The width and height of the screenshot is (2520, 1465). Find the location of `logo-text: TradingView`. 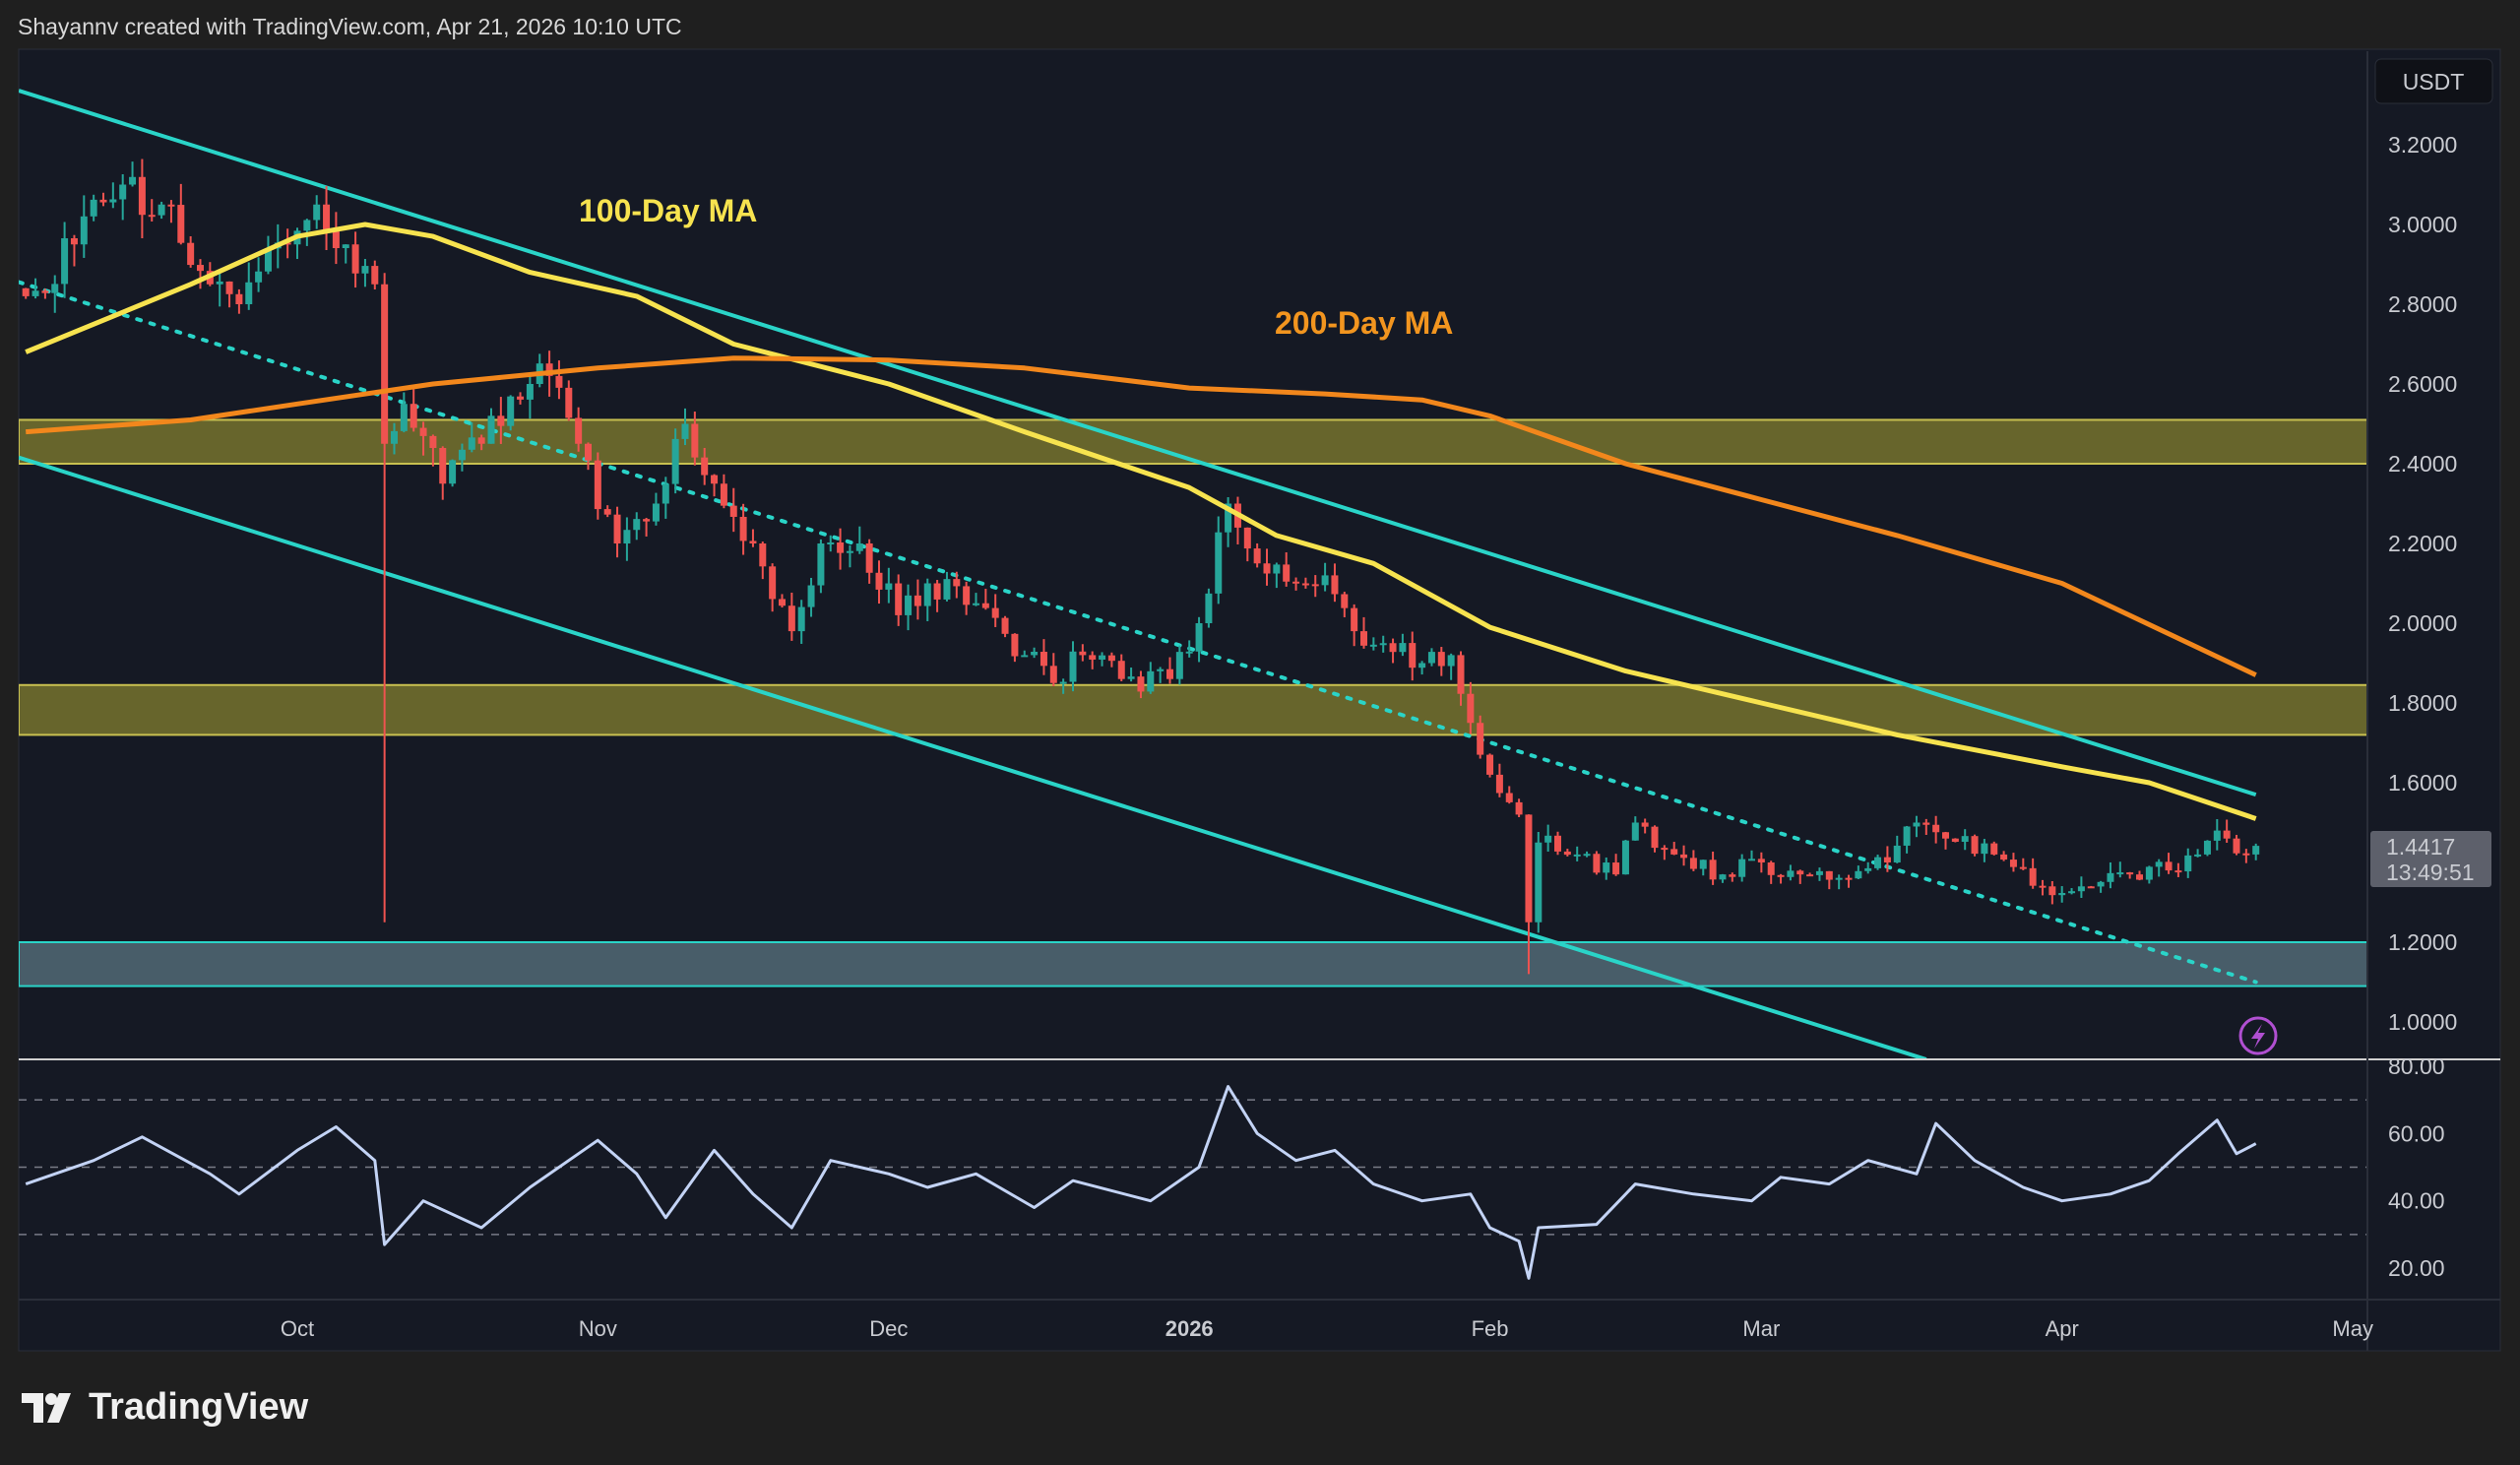

logo-text: TradingView is located at coordinates (199, 1407).